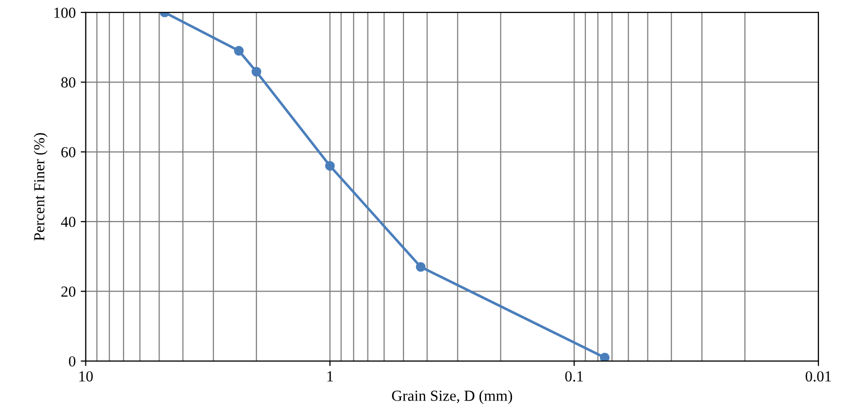  Describe the element at coordinates (818, 376) in the screenshot. I see `x-tick-label: 0.01` at that location.